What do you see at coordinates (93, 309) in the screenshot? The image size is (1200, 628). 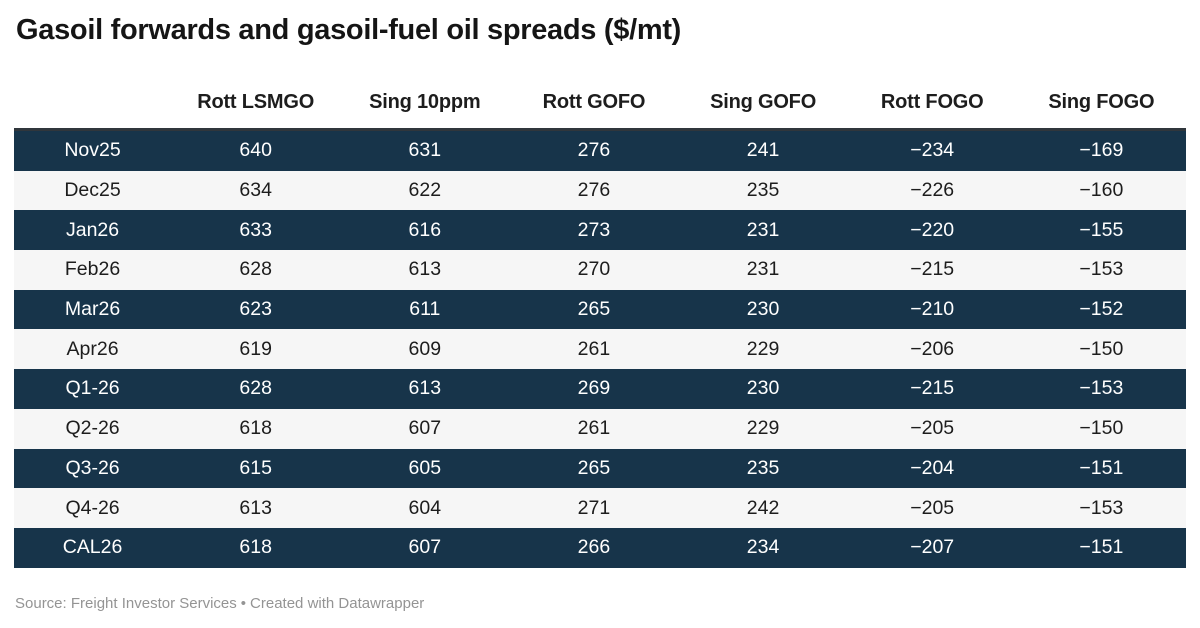 I see `row-label: Mar26` at bounding box center [93, 309].